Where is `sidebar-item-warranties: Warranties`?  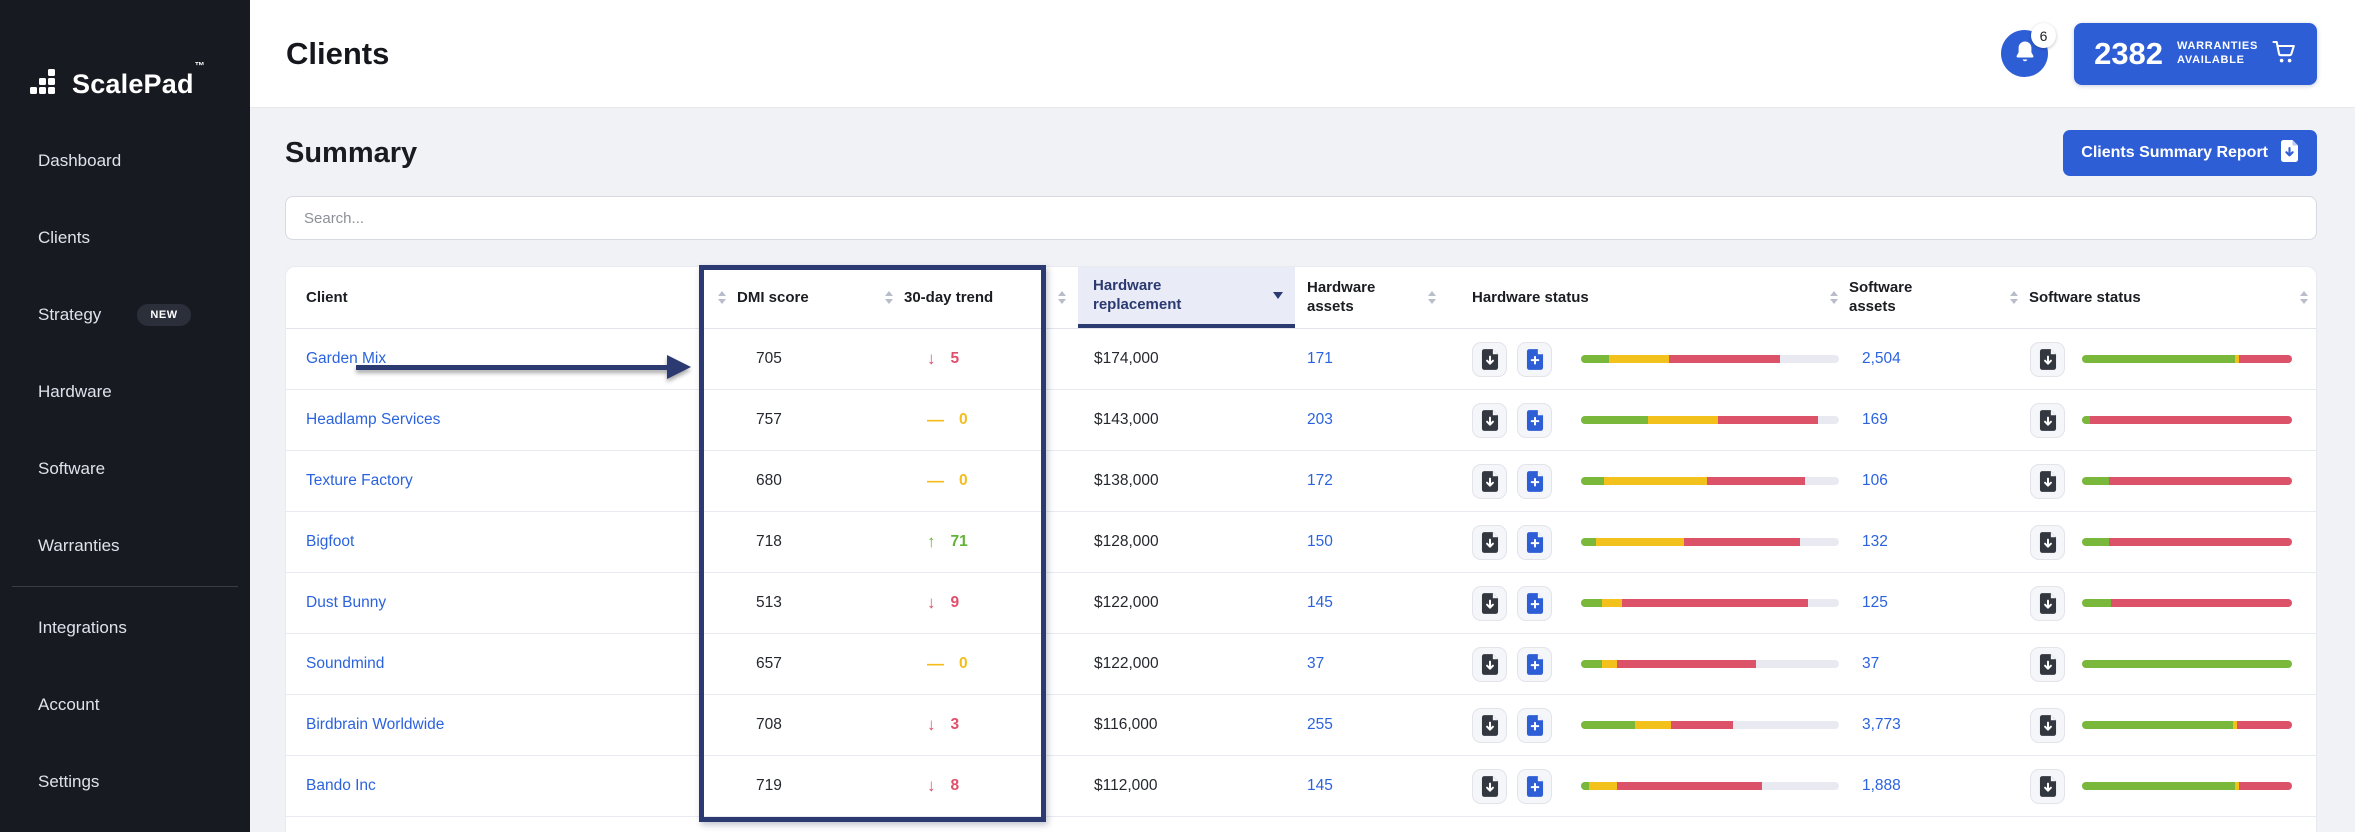 sidebar-item-warranties: Warranties is located at coordinates (79, 545).